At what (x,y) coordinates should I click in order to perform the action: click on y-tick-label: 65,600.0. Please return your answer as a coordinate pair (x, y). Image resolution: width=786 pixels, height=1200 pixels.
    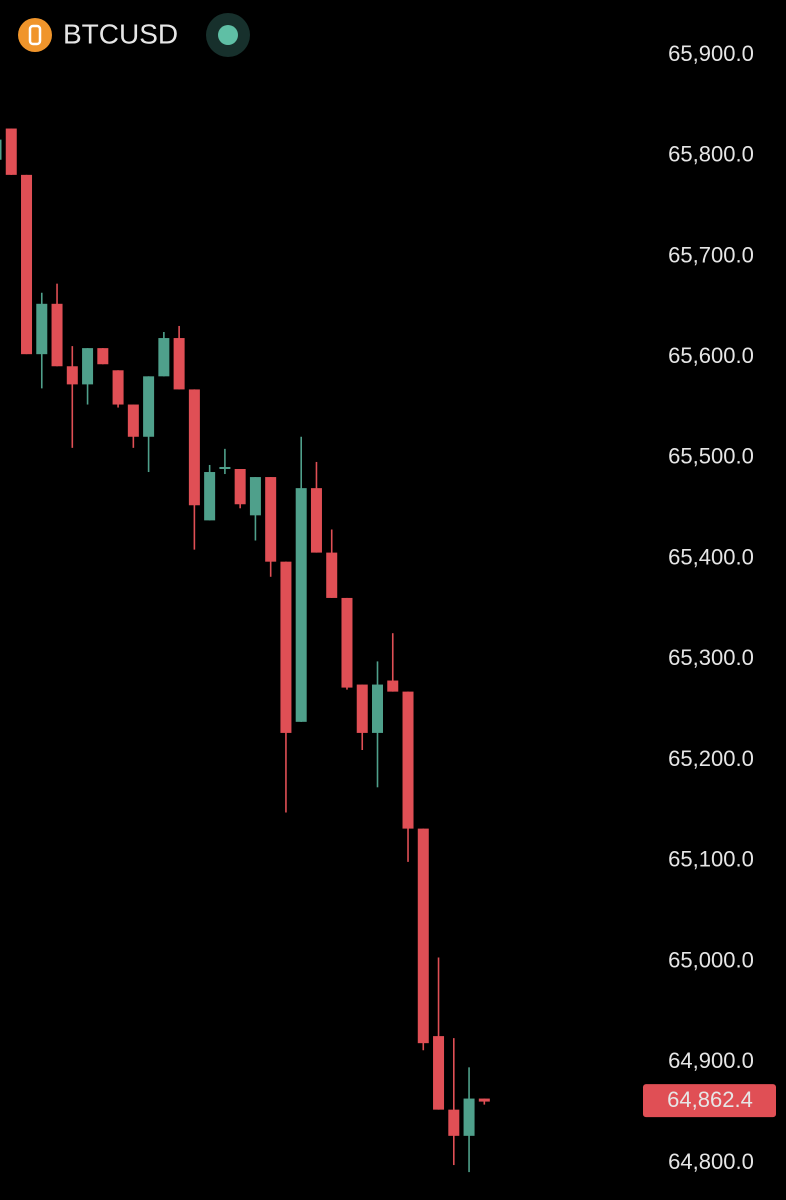
    Looking at the image, I should click on (711, 355).